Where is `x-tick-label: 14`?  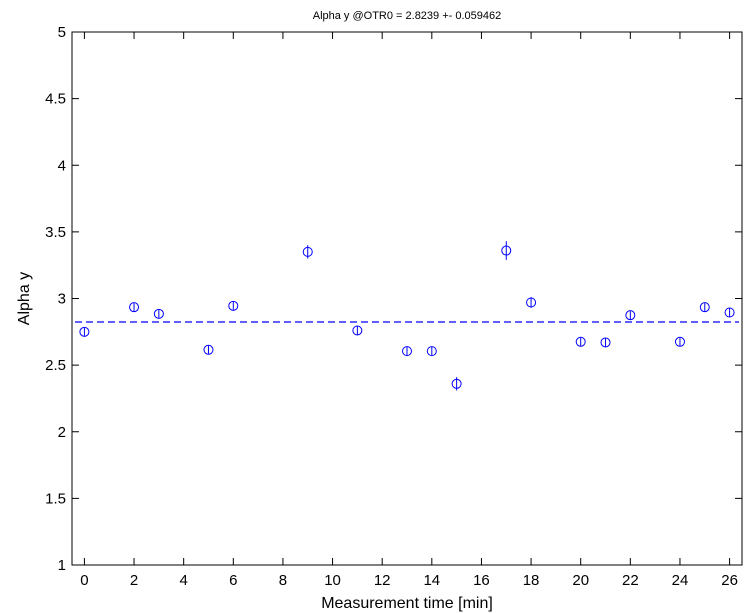
x-tick-label: 14 is located at coordinates (431, 580).